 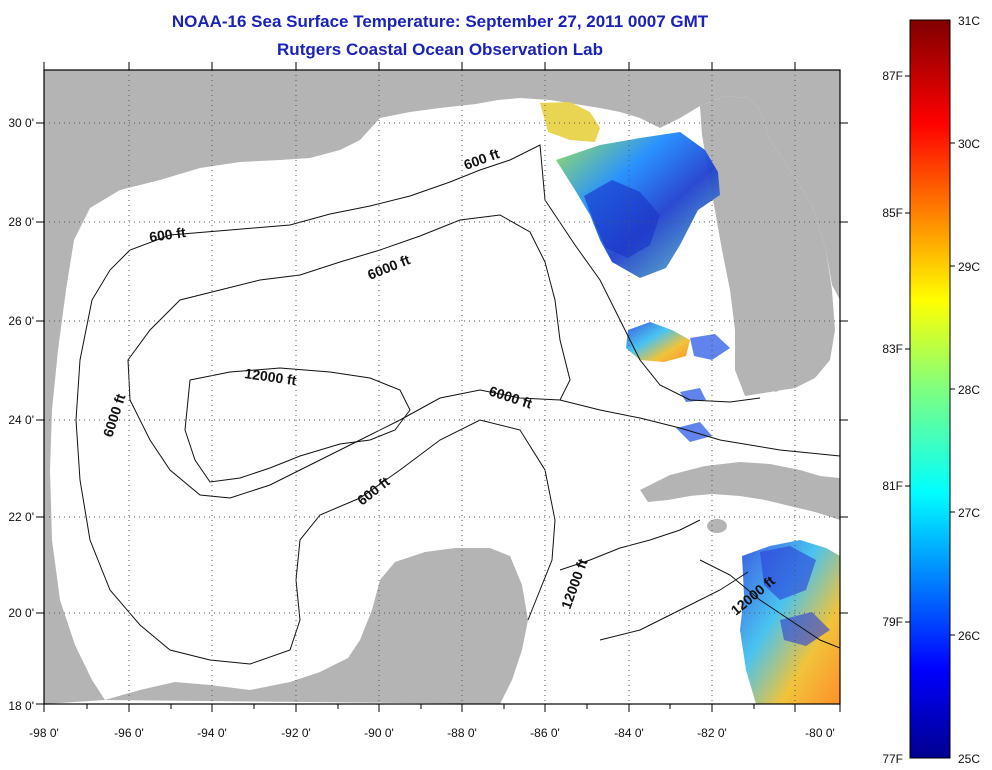 I want to click on contour-600ft-yucatan, so click(x=402, y=542).